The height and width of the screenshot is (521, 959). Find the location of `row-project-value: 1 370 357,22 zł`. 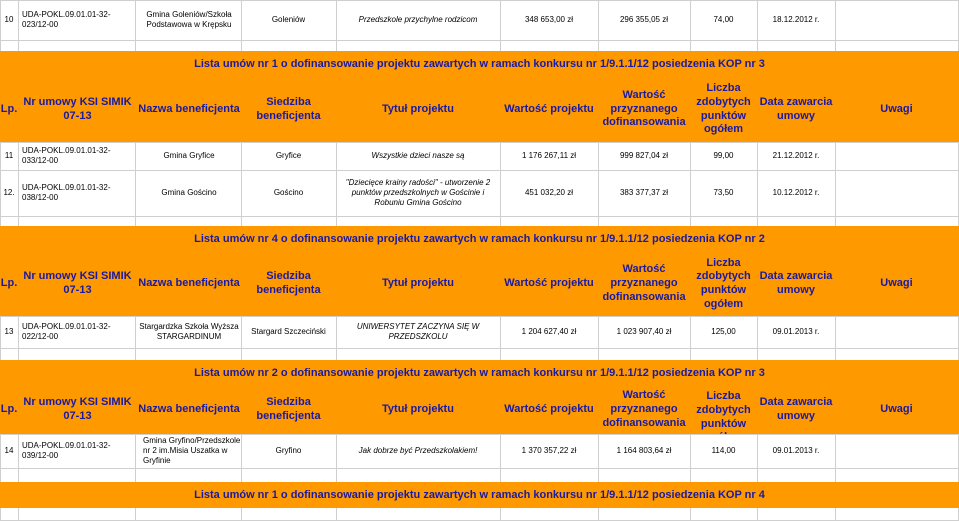

row-project-value: 1 370 357,22 zł is located at coordinates (549, 450).